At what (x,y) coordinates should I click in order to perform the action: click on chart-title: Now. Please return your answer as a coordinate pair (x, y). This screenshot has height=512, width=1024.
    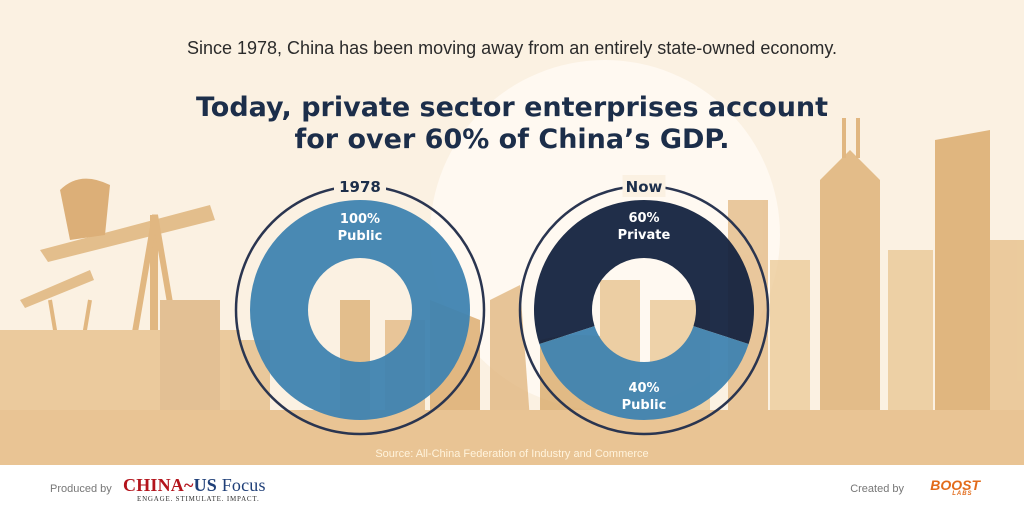
    Looking at the image, I should click on (644, 187).